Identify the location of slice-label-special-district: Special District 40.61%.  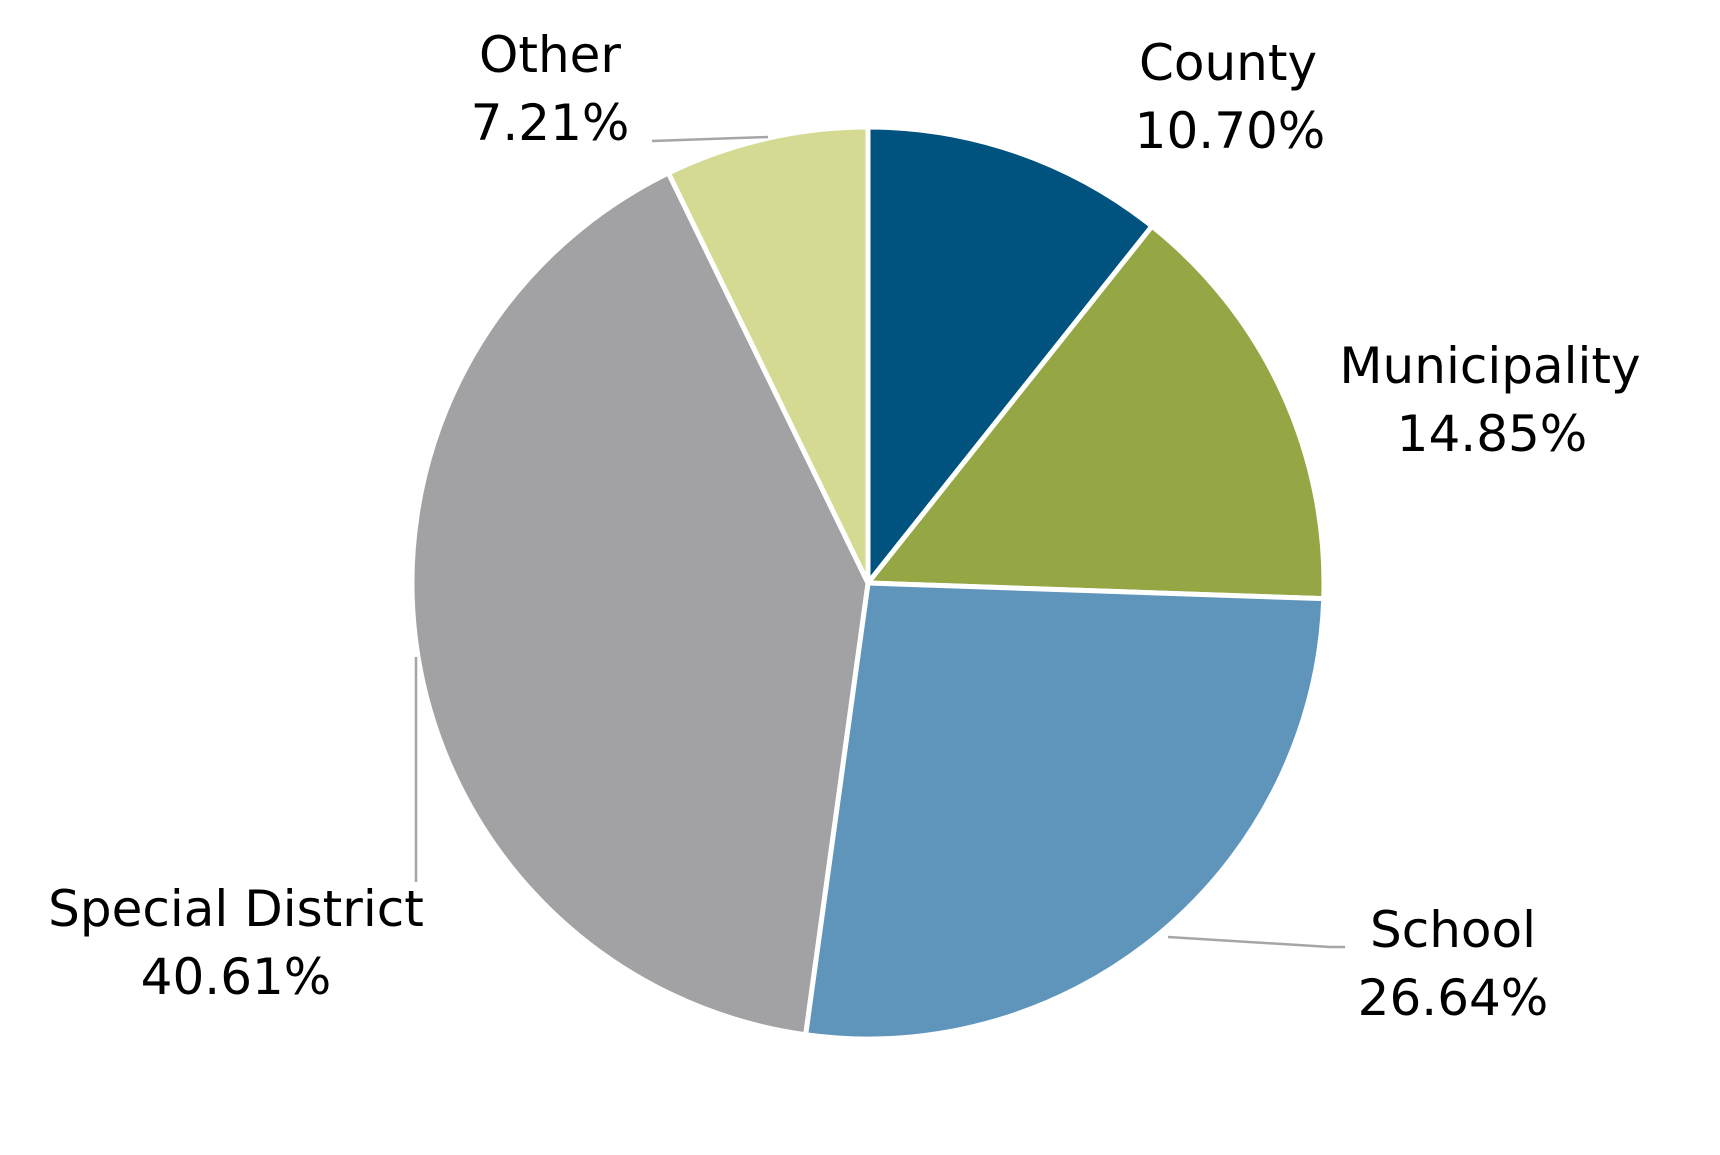
(236, 943).